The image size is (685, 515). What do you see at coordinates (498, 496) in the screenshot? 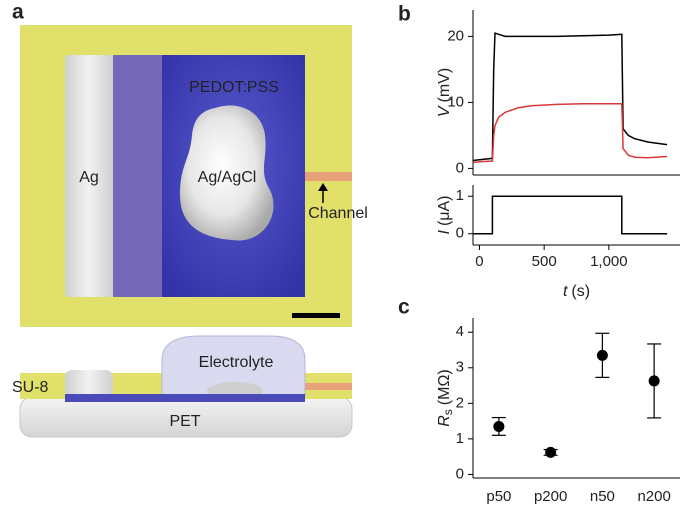
I see `x-tick-label: p50` at bounding box center [498, 496].